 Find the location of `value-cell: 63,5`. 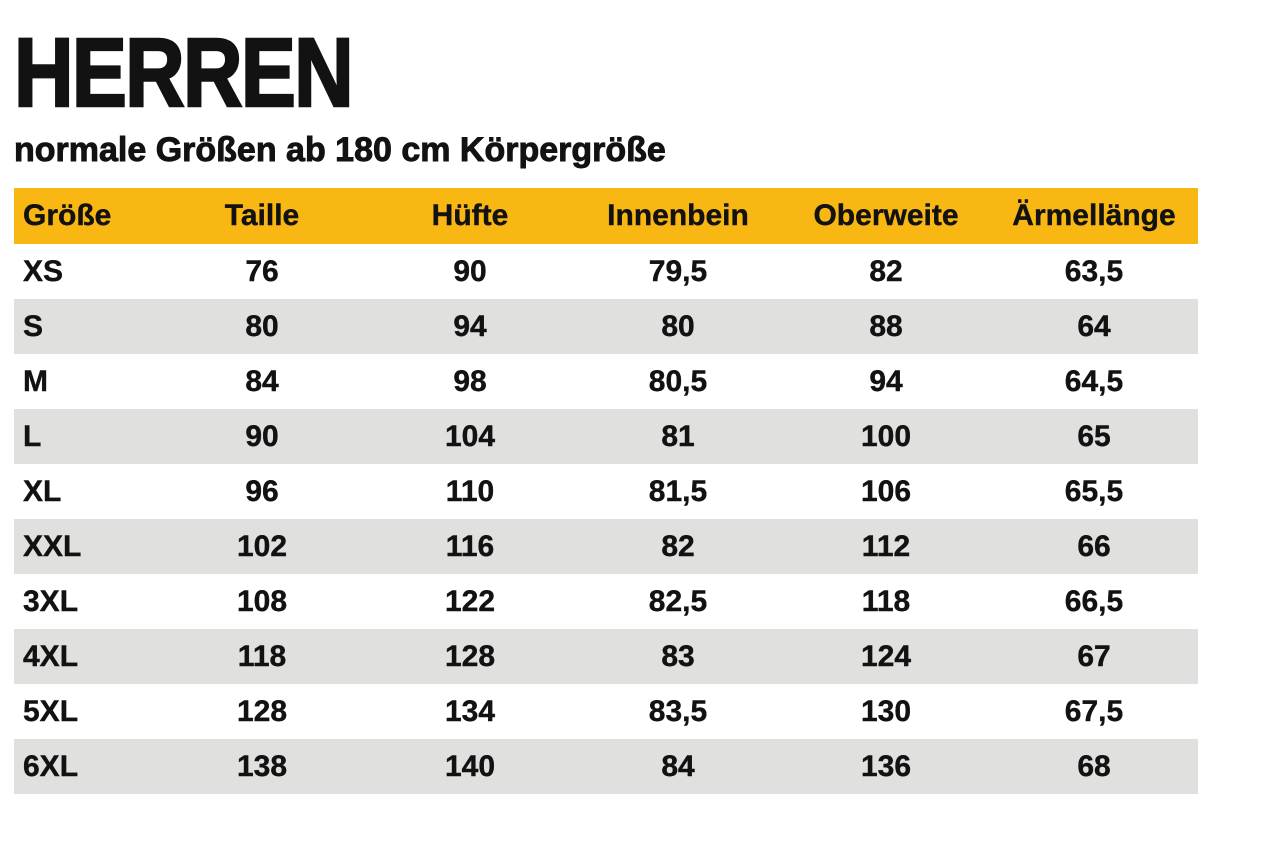

value-cell: 63,5 is located at coordinates (1094, 271).